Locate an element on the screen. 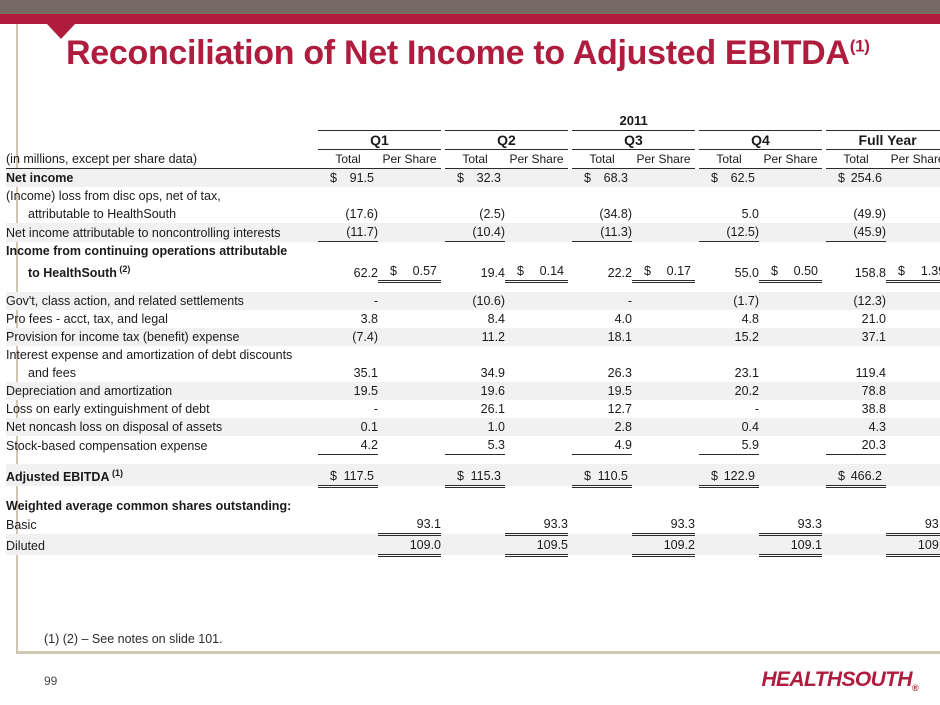  cell-total: 11.2 is located at coordinates (493, 337).